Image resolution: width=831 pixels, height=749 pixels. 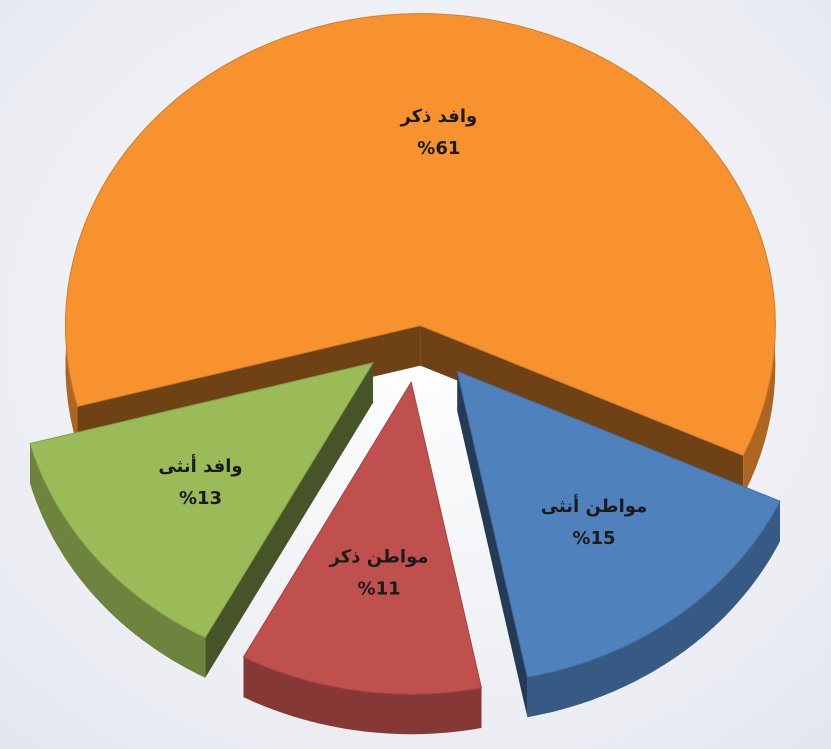 I want to click on slice-value-label: %15, so click(x=593, y=538).